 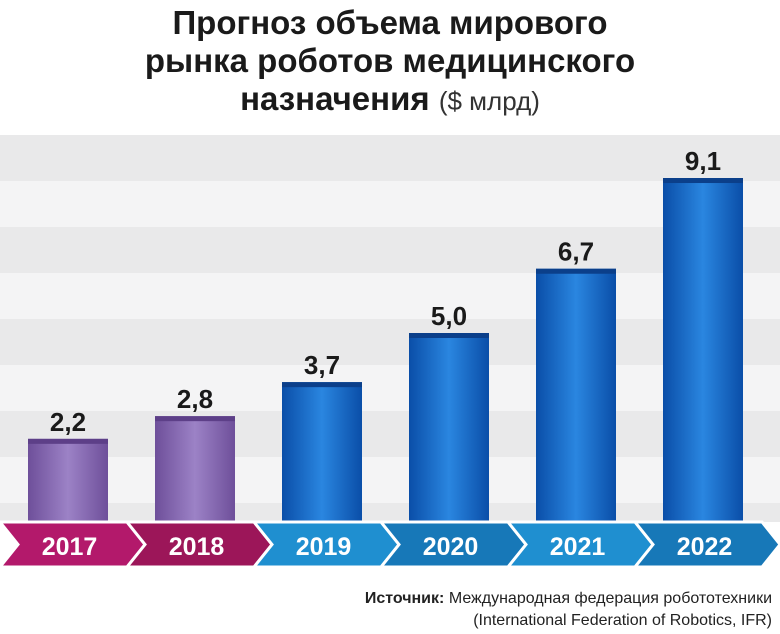 I want to click on value-label-2018: 2,8, so click(x=195, y=399).